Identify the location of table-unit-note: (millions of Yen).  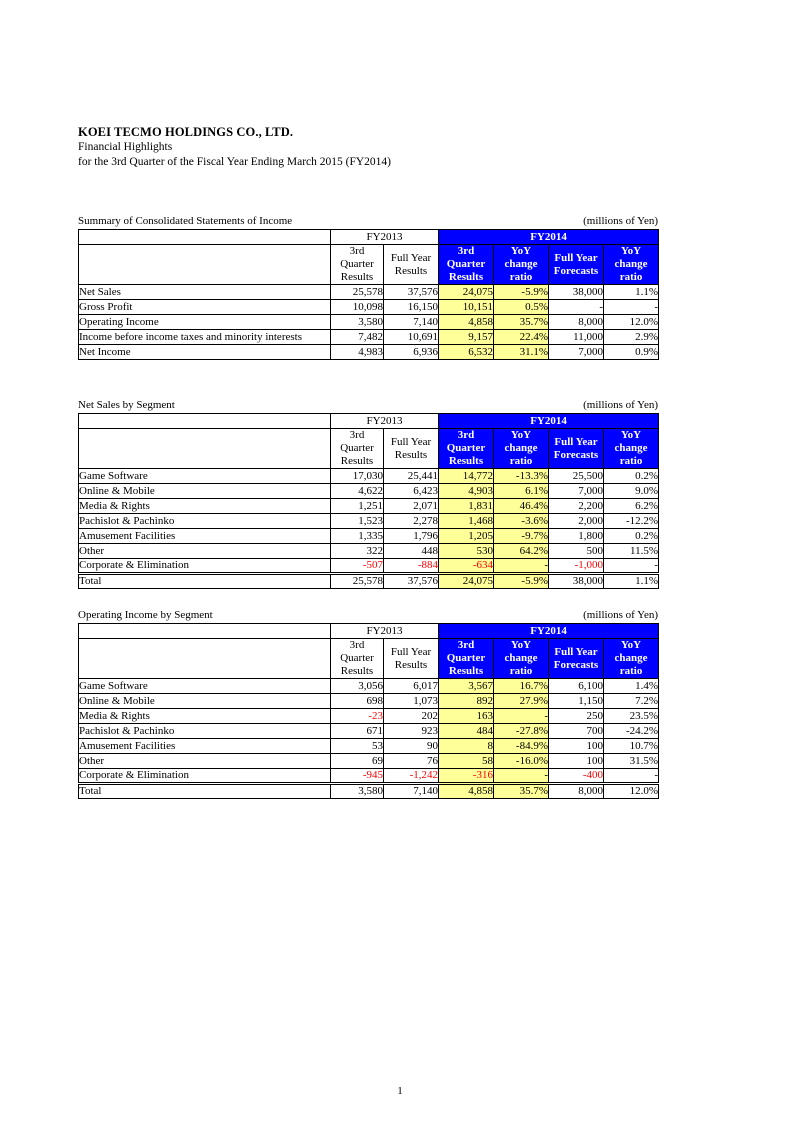
(620, 615).